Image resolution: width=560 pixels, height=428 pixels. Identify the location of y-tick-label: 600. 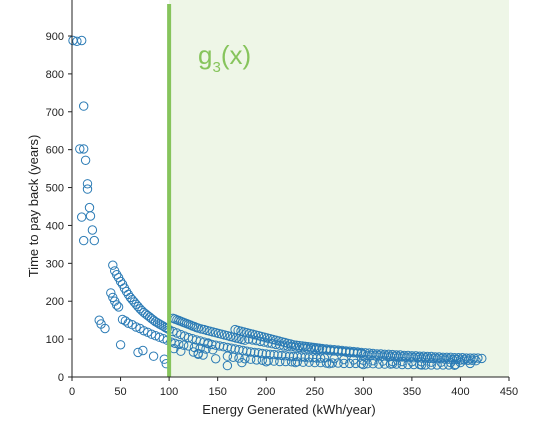
(55, 151).